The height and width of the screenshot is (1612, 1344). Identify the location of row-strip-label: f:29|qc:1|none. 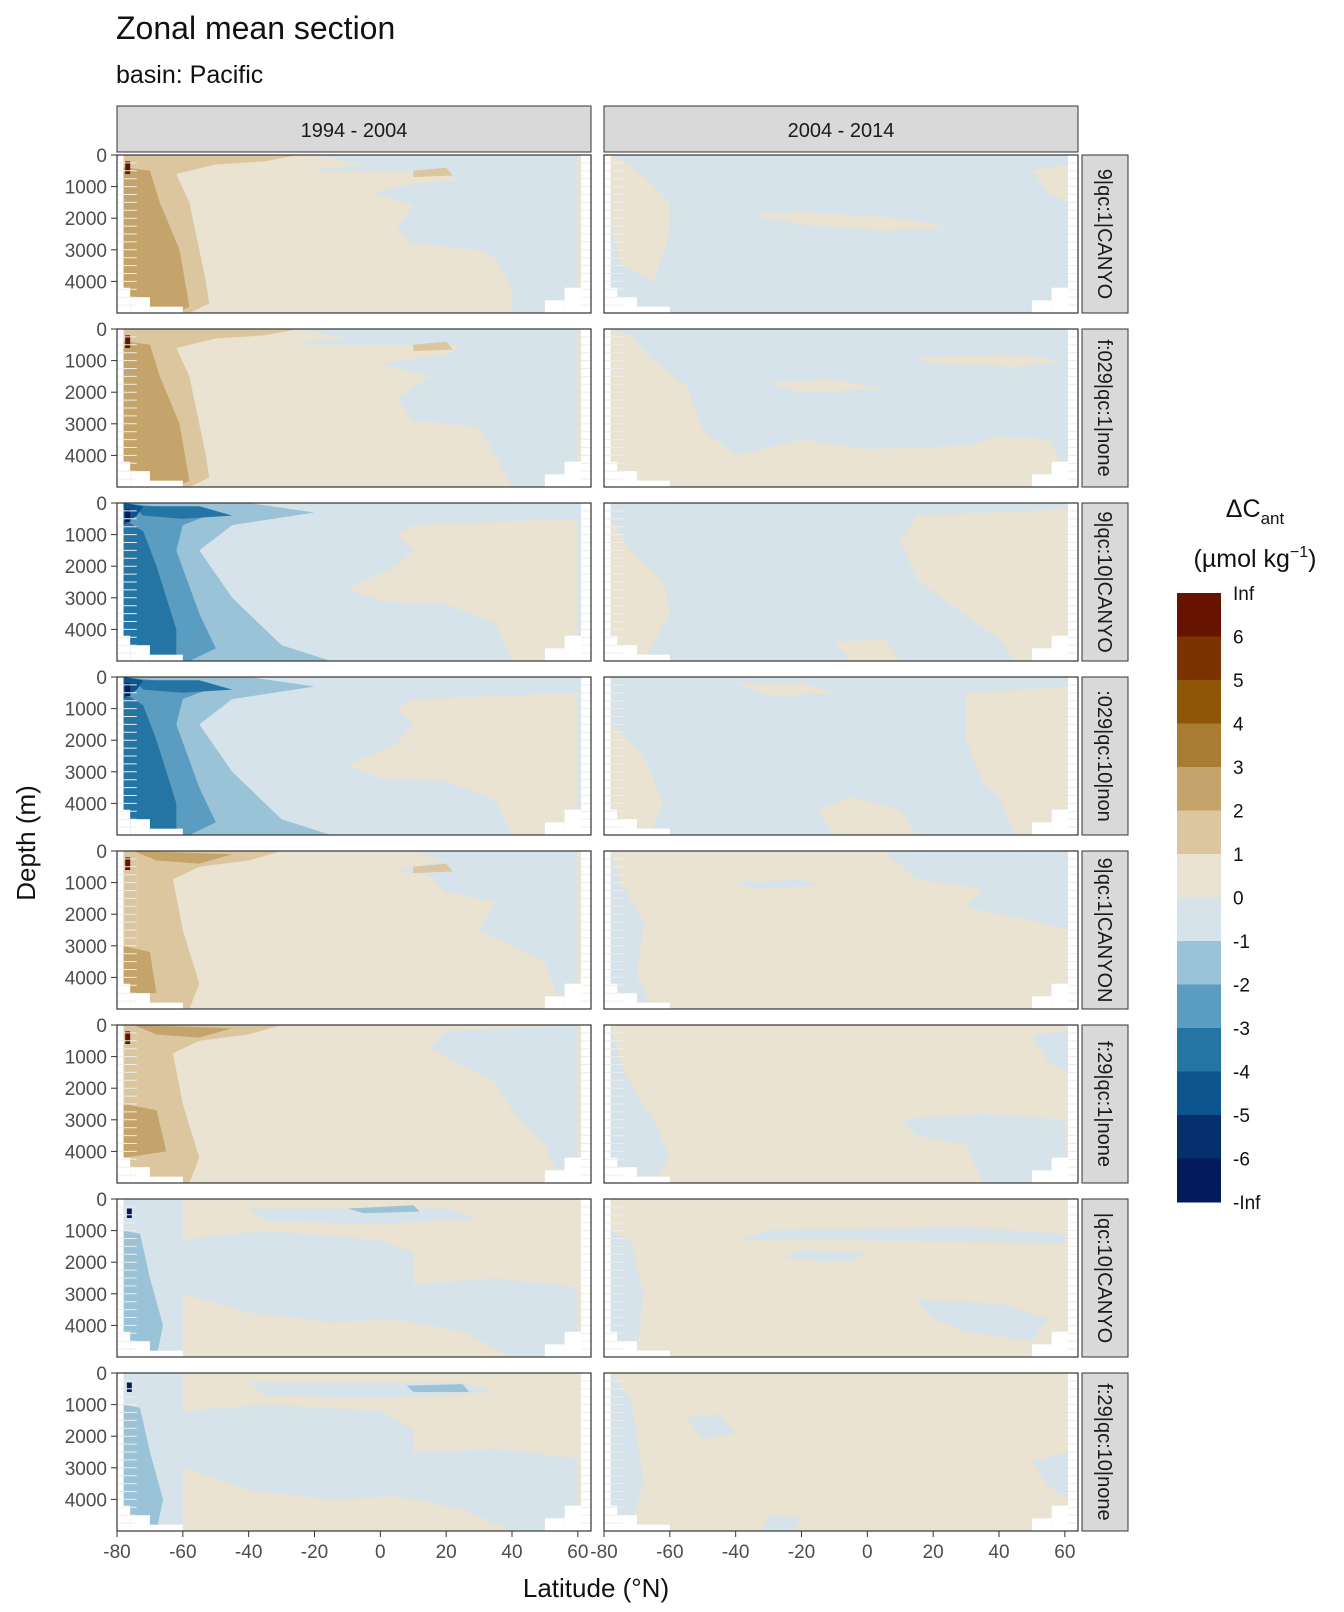
(1104, 1104).